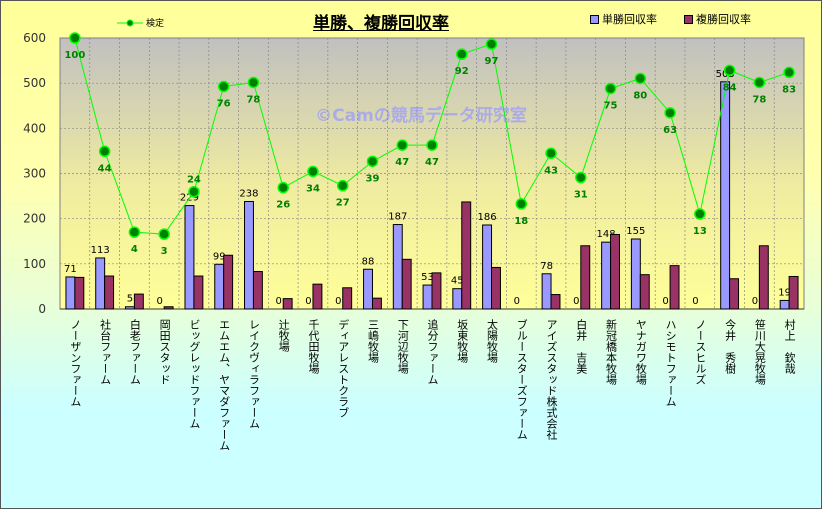  Describe the element at coordinates (730, 87) in the screenshot. I see `kentei-data-label: 84` at that location.